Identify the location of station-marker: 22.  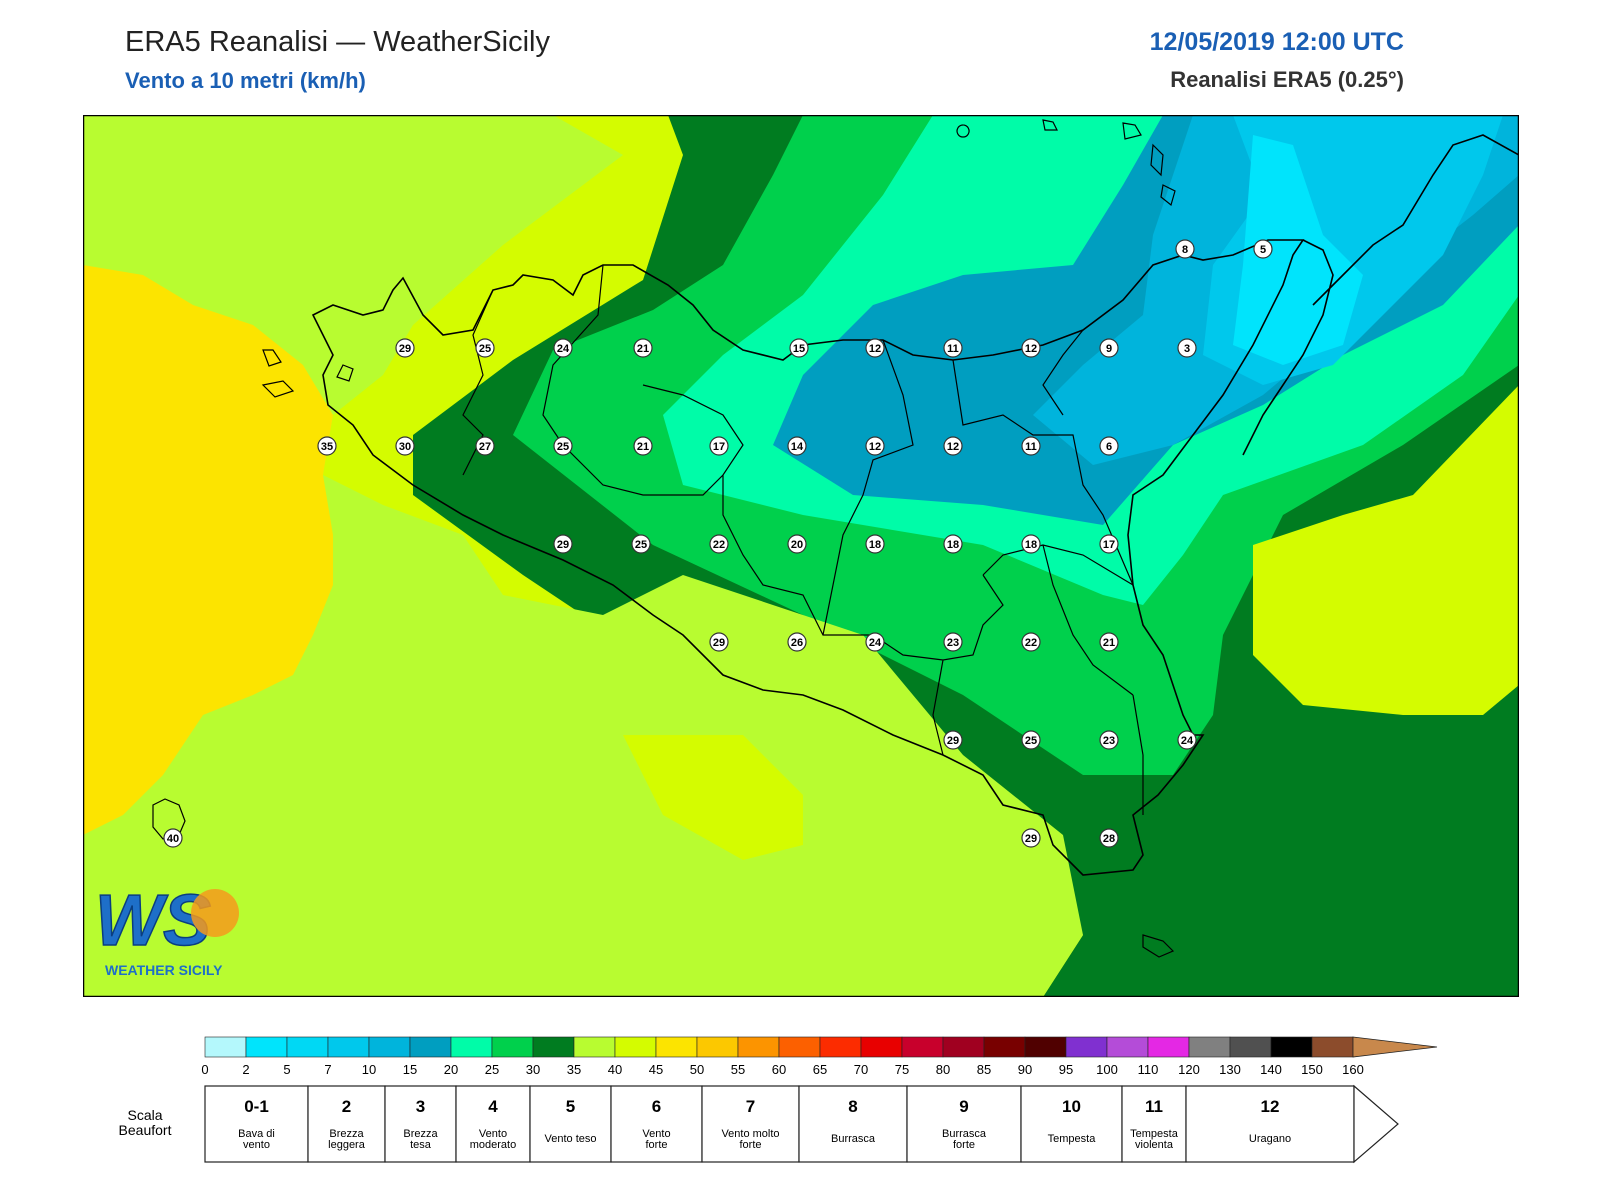
(719, 544).